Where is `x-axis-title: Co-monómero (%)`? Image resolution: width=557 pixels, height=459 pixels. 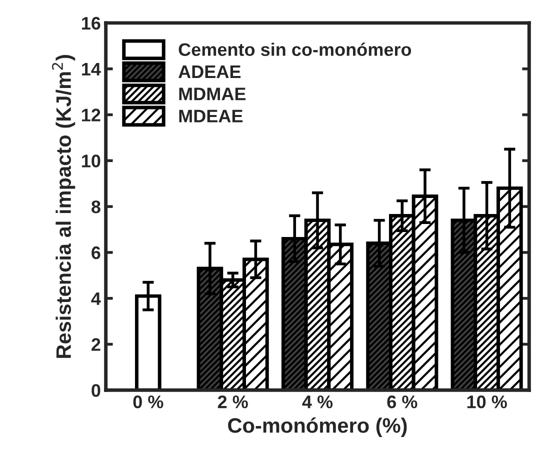 x-axis-title: Co-monómero (%) is located at coordinates (317, 427).